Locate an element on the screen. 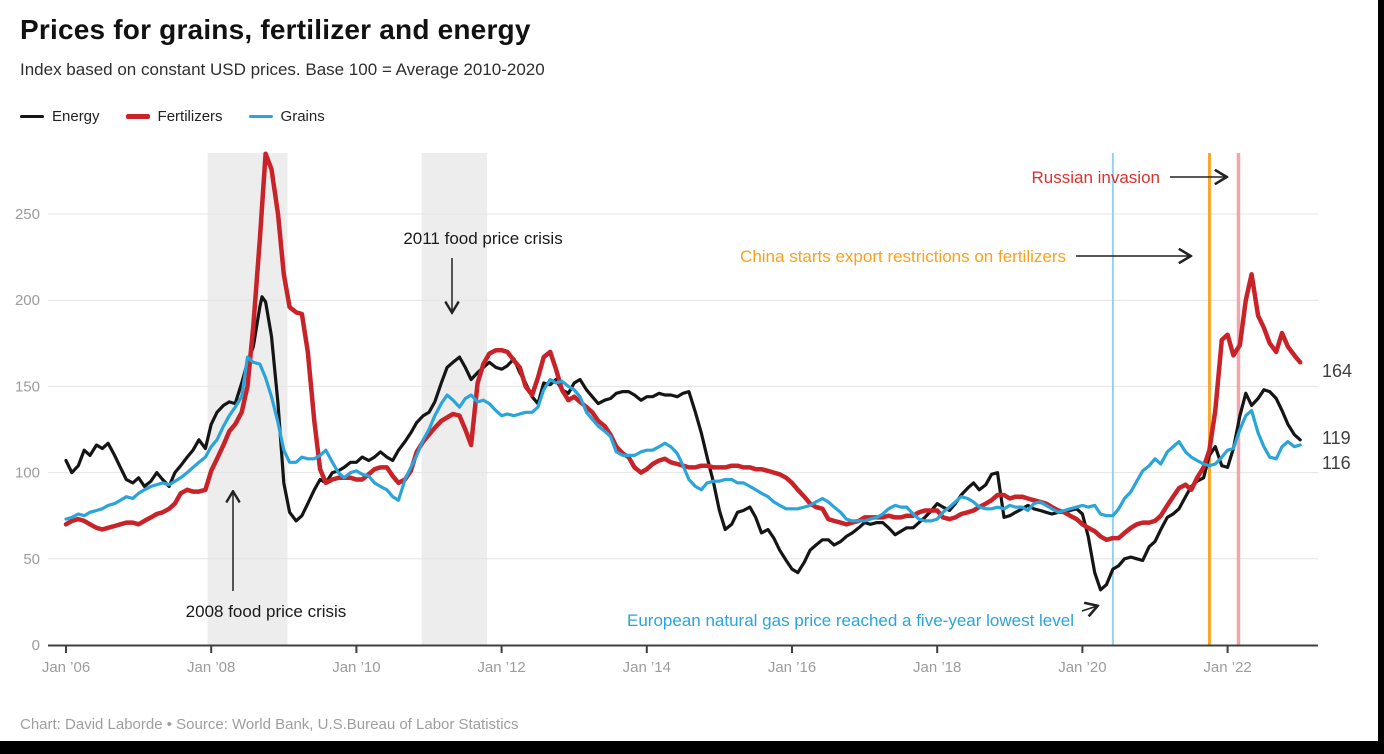 Image resolution: width=1384 pixels, height=754 pixels. y-tick-label: 50 is located at coordinates (31, 559).